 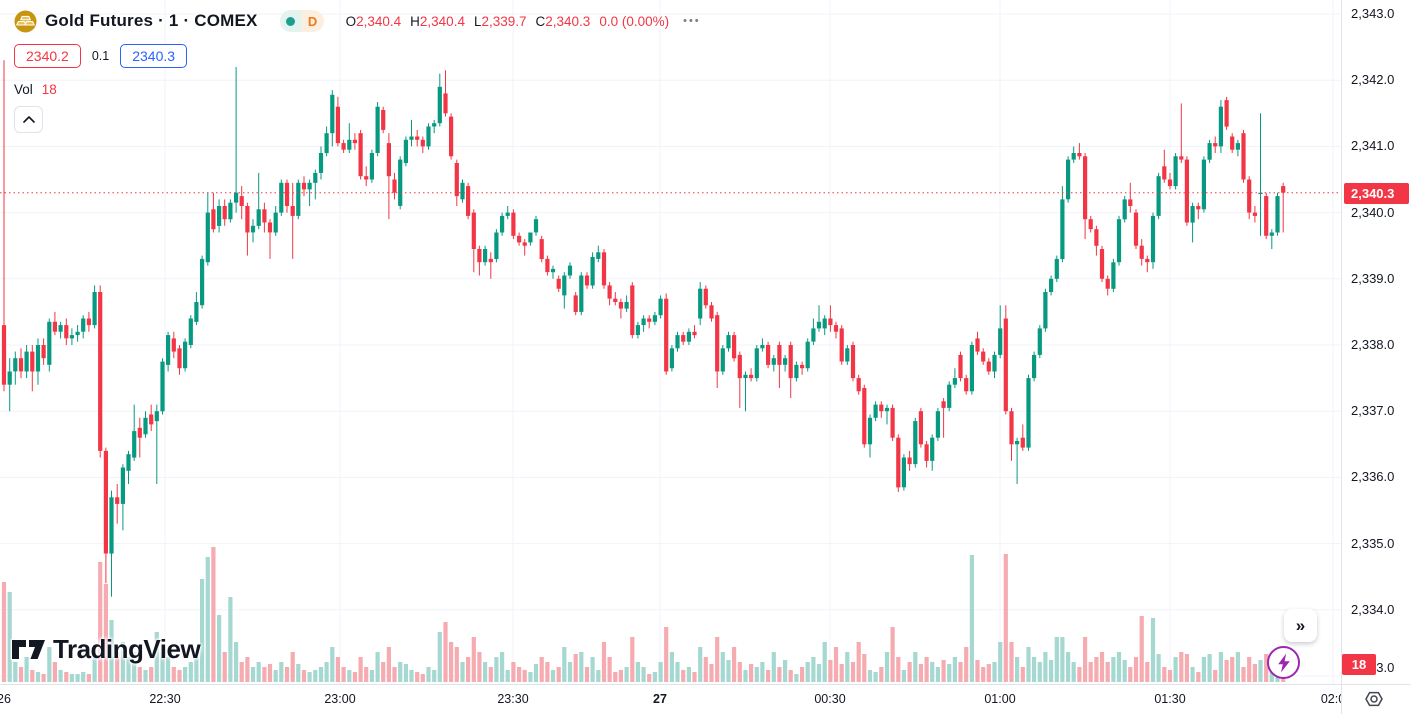 I want to click on scroll-to-realtime-button: », so click(x=1300, y=625).